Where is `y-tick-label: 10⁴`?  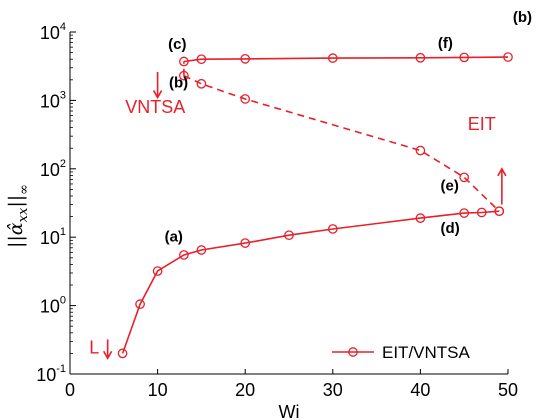 y-tick-label: 10⁴ is located at coordinates (53, 32).